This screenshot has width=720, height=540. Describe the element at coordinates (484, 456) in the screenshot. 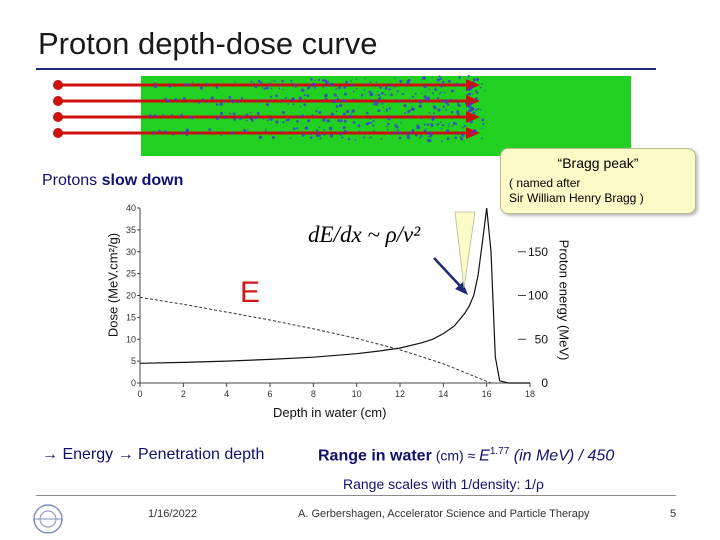

I see `range-energy: E` at that location.